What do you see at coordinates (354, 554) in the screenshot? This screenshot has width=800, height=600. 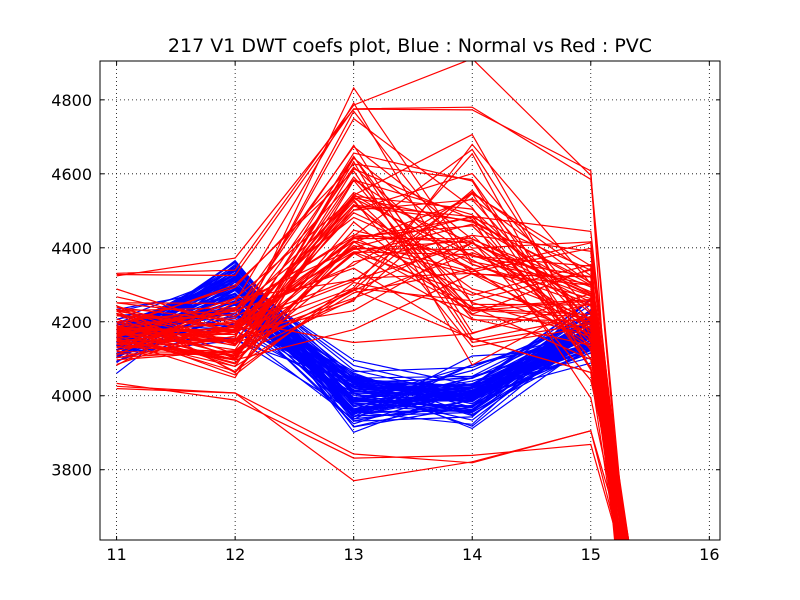 I see `x-tick-label: 13` at bounding box center [354, 554].